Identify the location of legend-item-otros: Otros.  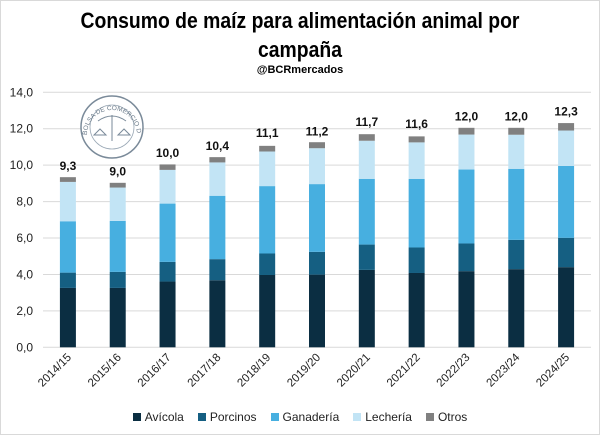
(446, 417).